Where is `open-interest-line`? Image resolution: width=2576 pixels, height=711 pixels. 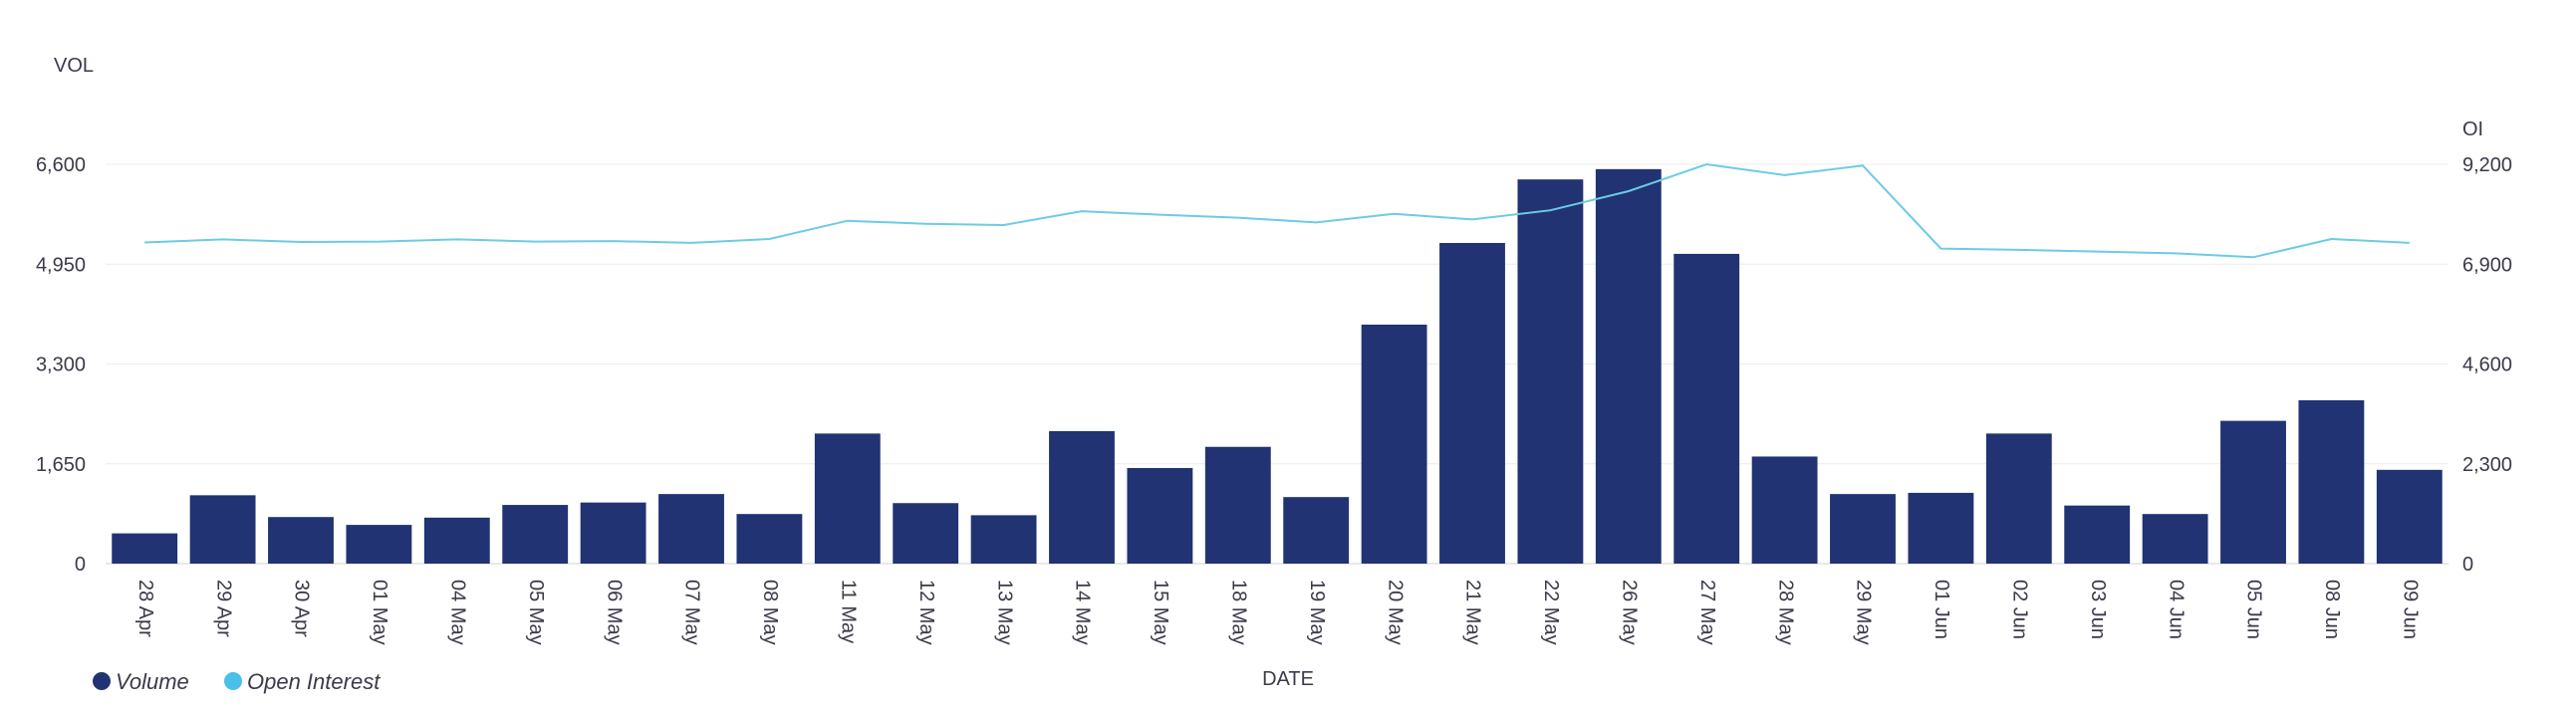 open-interest-line is located at coordinates (1277, 210).